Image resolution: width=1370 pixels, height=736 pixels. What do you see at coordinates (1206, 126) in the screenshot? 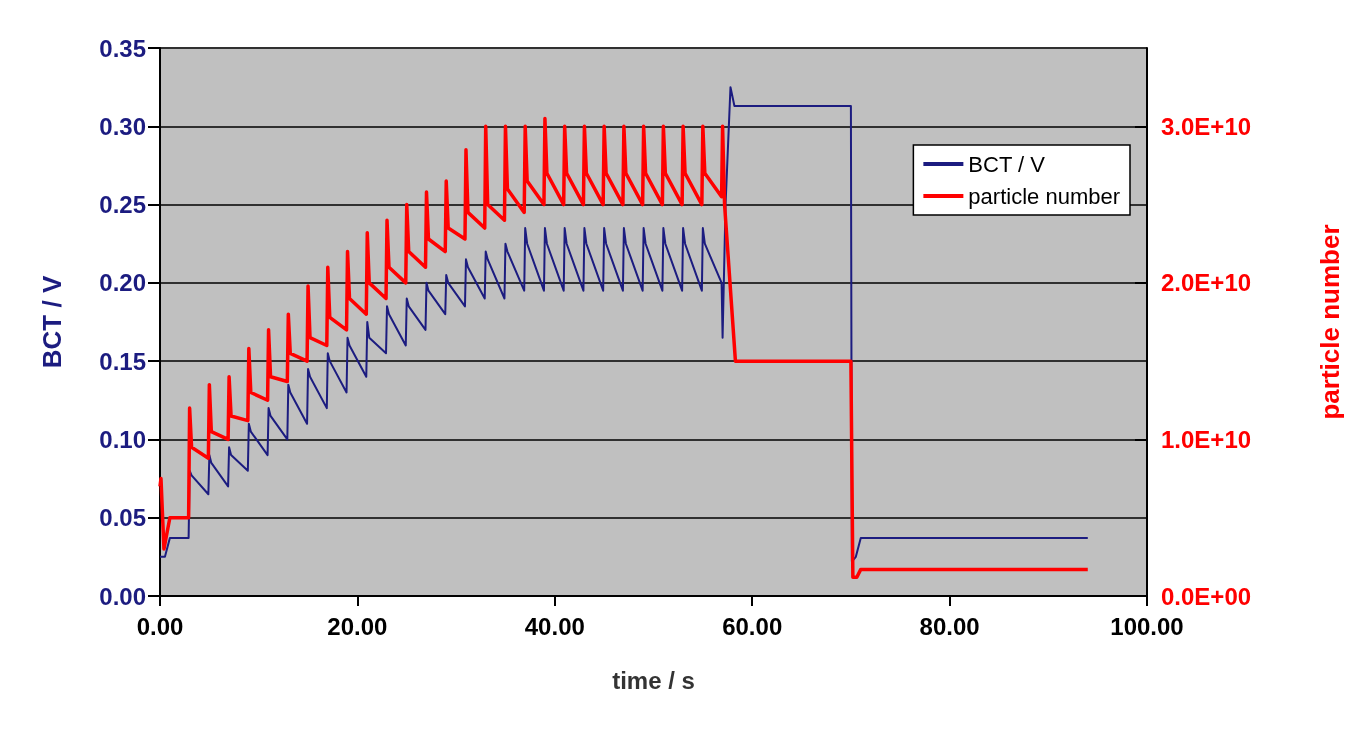
I see `y2-tick-label: 3.0E+10` at bounding box center [1206, 126].